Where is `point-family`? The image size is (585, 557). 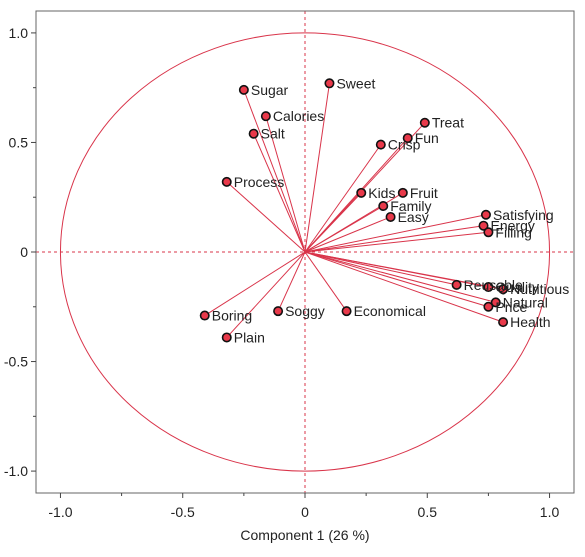
point-family is located at coordinates (383, 205).